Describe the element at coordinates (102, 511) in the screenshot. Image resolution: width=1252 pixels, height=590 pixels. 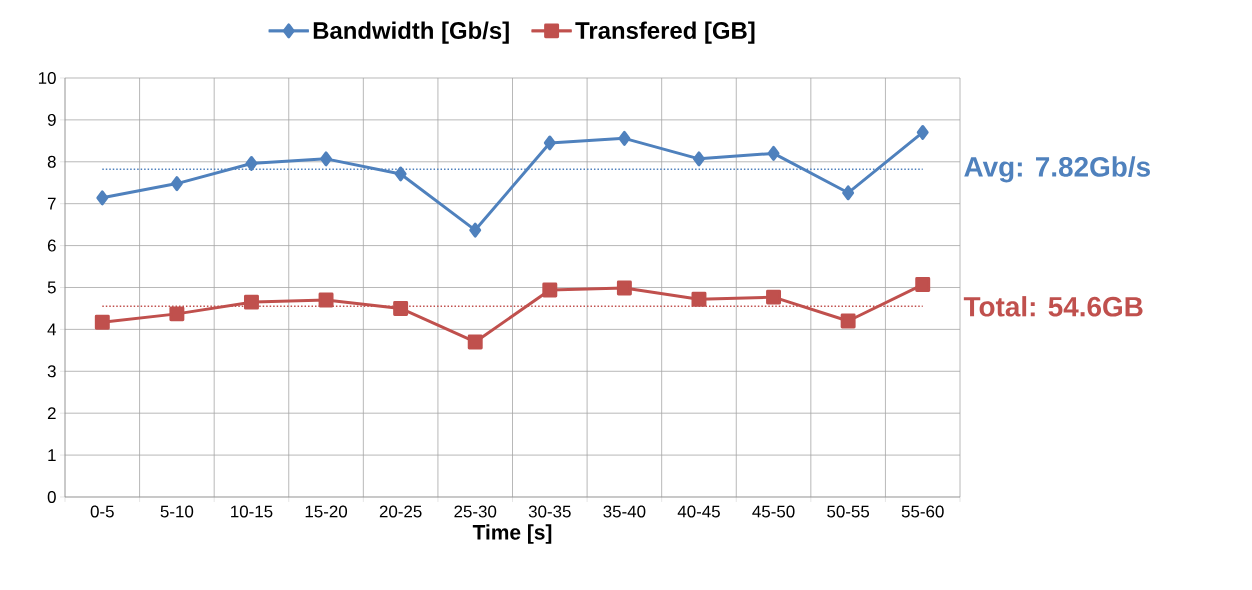
I see `x-tick-label: 0-5` at that location.